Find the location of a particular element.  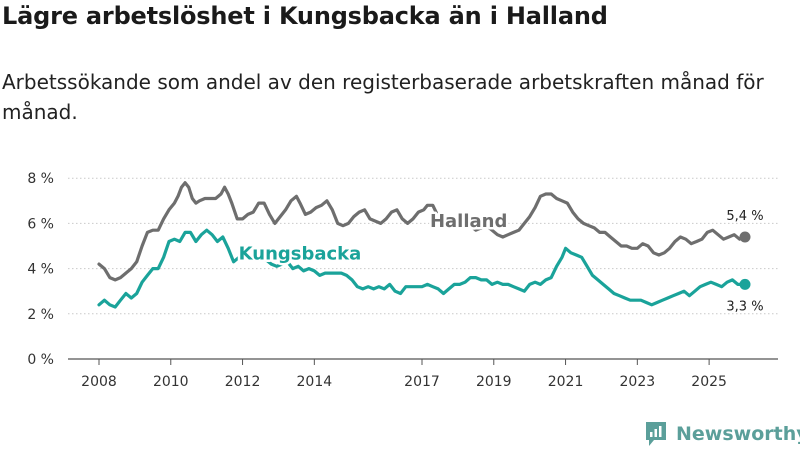

series-line-kungsbacka is located at coordinates (422, 268).